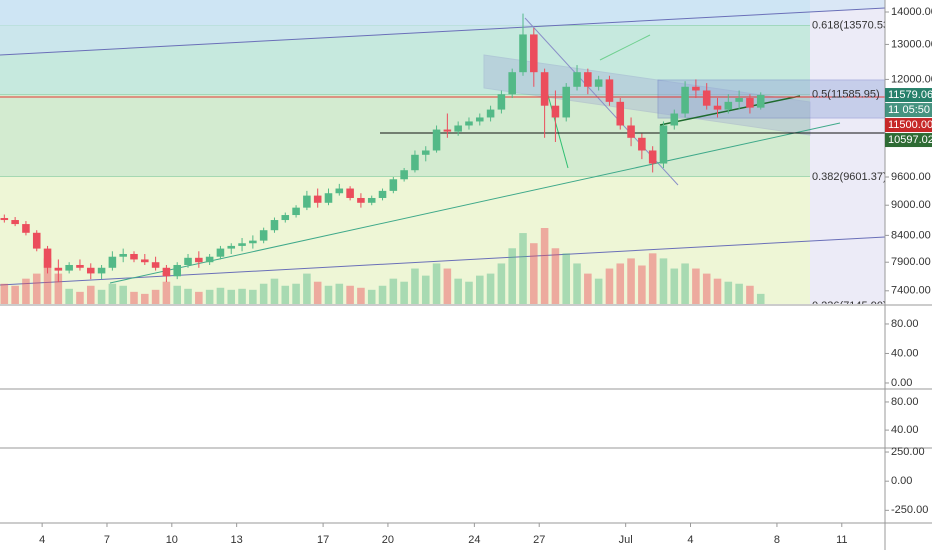  I want to click on fib-label: 0.618(13570.53), so click(852, 26).